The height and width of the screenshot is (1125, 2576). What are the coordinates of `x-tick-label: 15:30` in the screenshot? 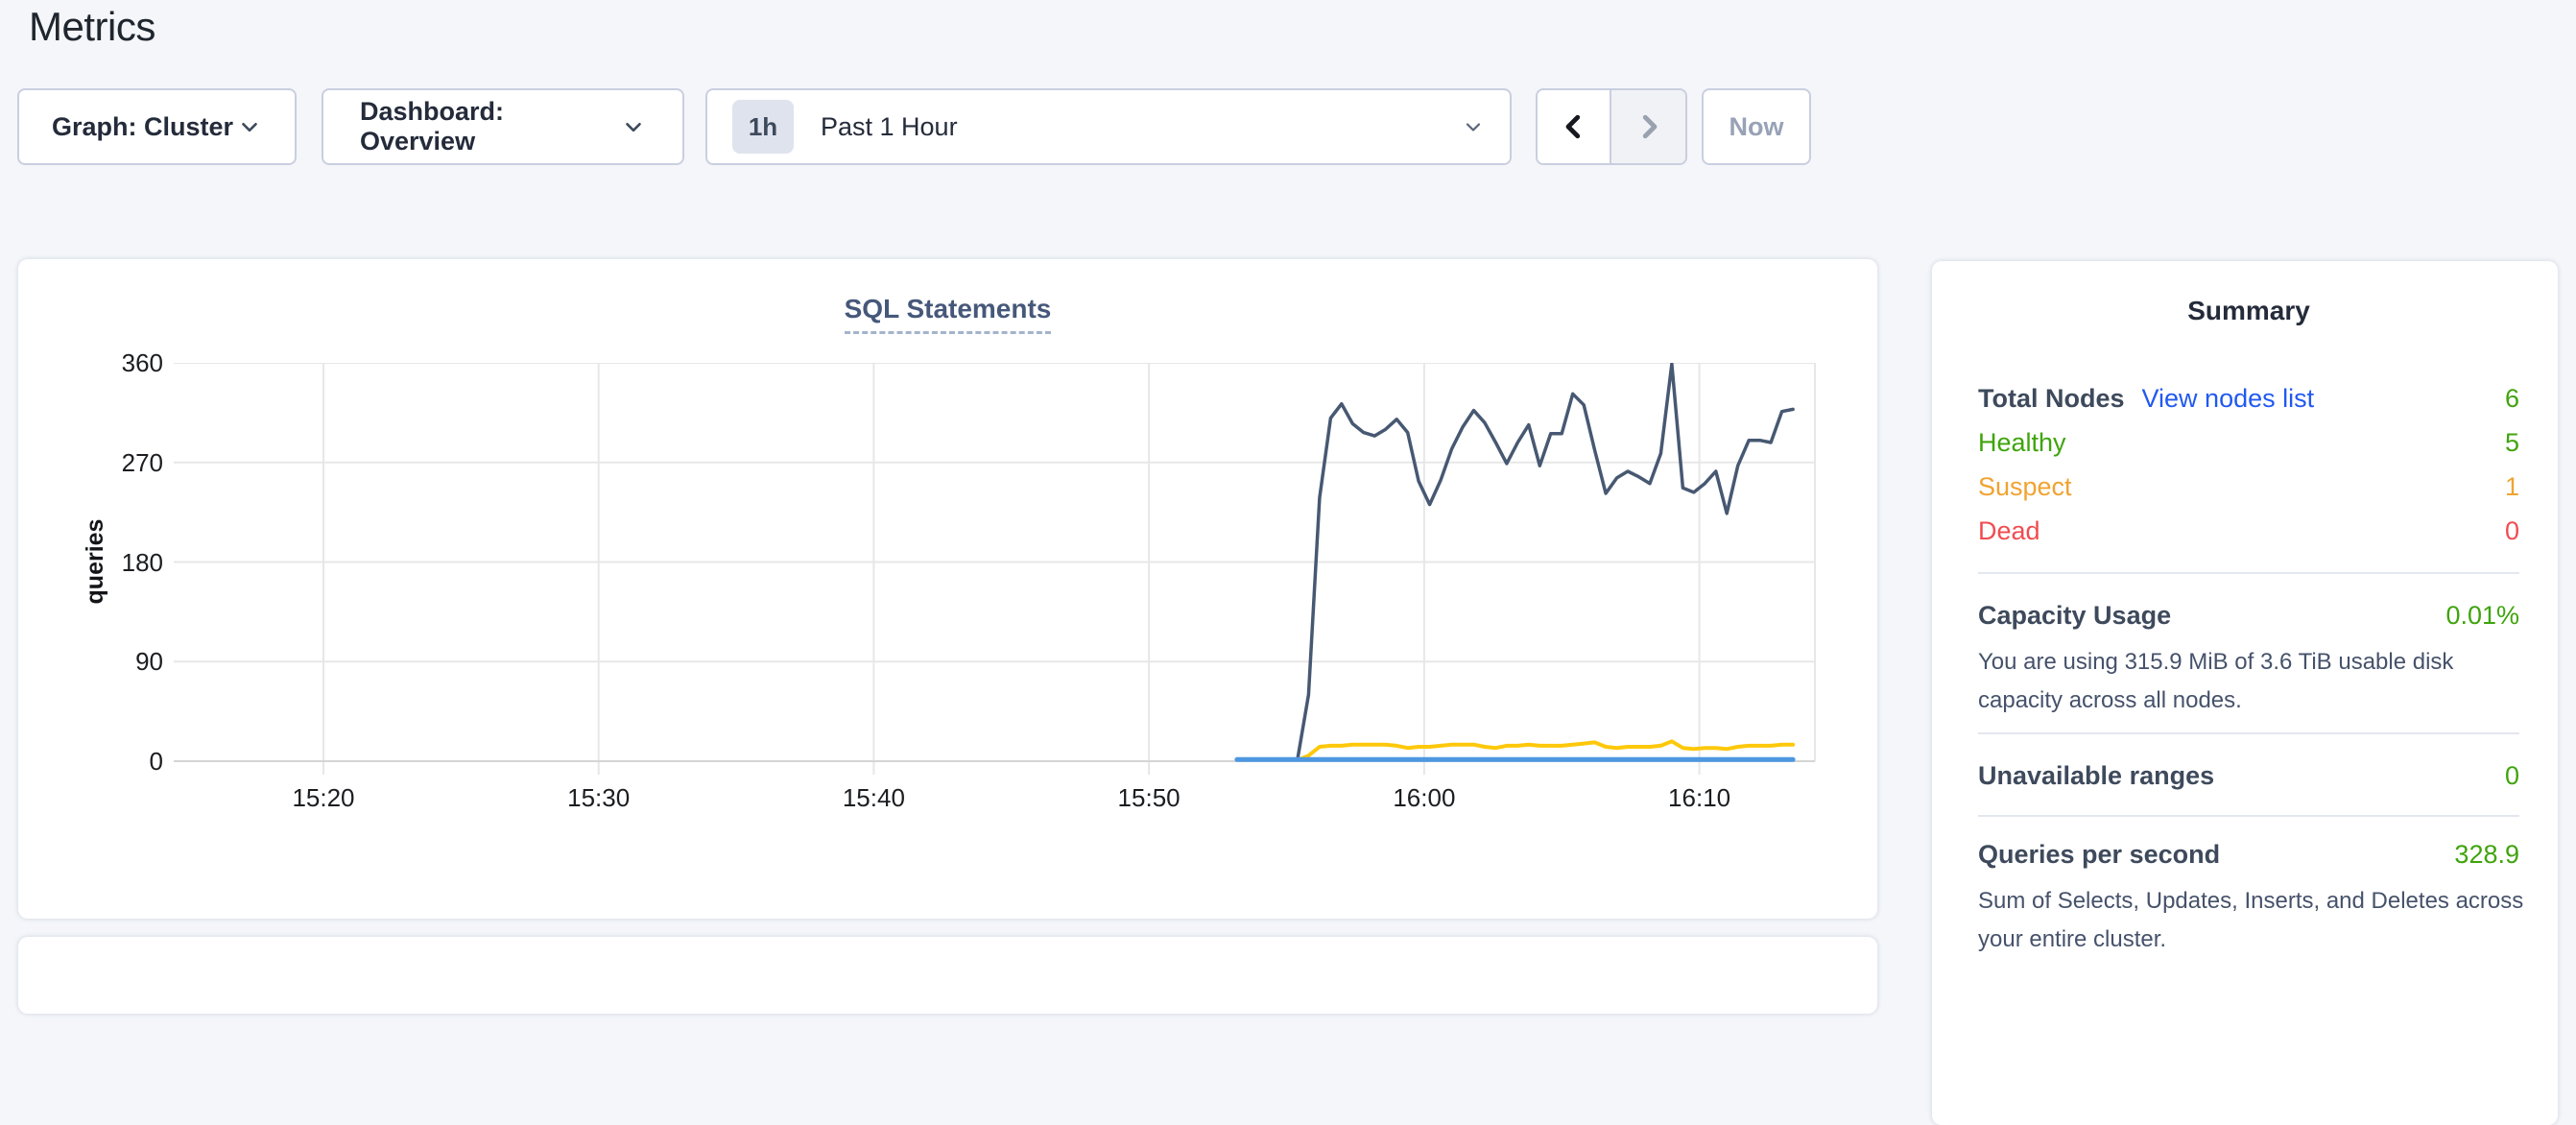 It's located at (599, 797).